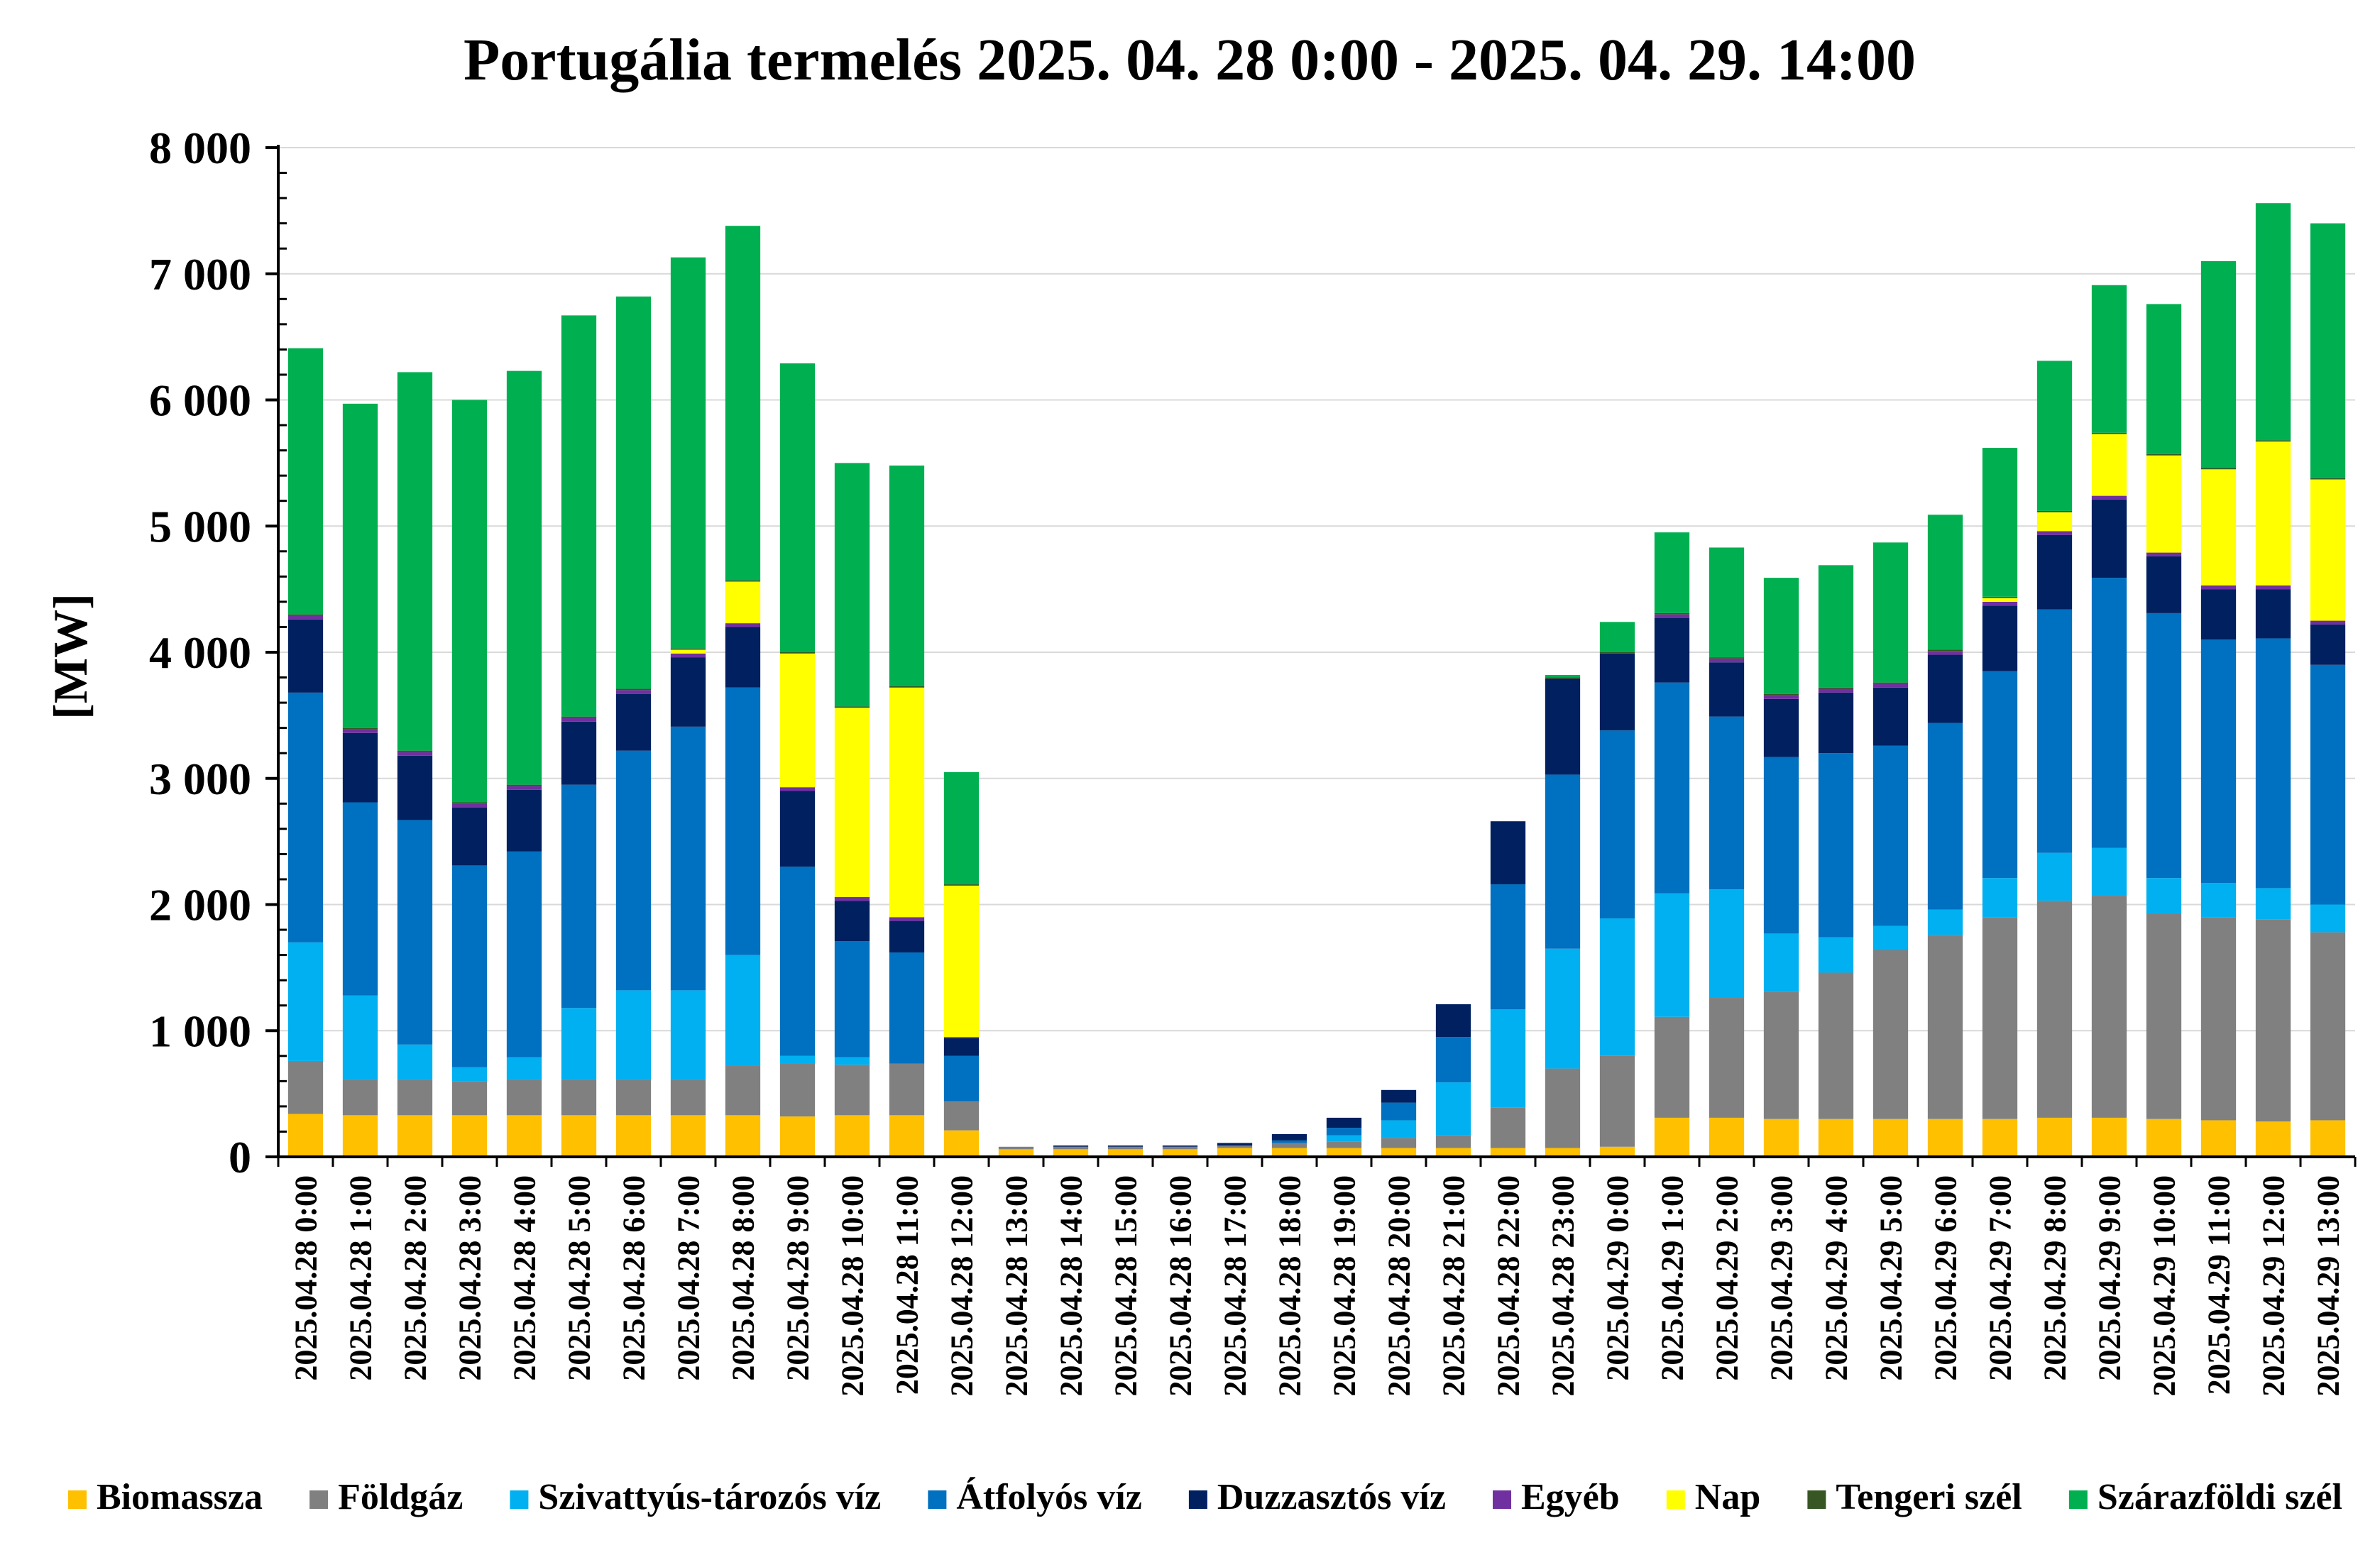 The image size is (2380, 1555). What do you see at coordinates (799, 1278) in the screenshot?
I see `x-tick-label: 2025.04.28 9:00` at bounding box center [799, 1278].